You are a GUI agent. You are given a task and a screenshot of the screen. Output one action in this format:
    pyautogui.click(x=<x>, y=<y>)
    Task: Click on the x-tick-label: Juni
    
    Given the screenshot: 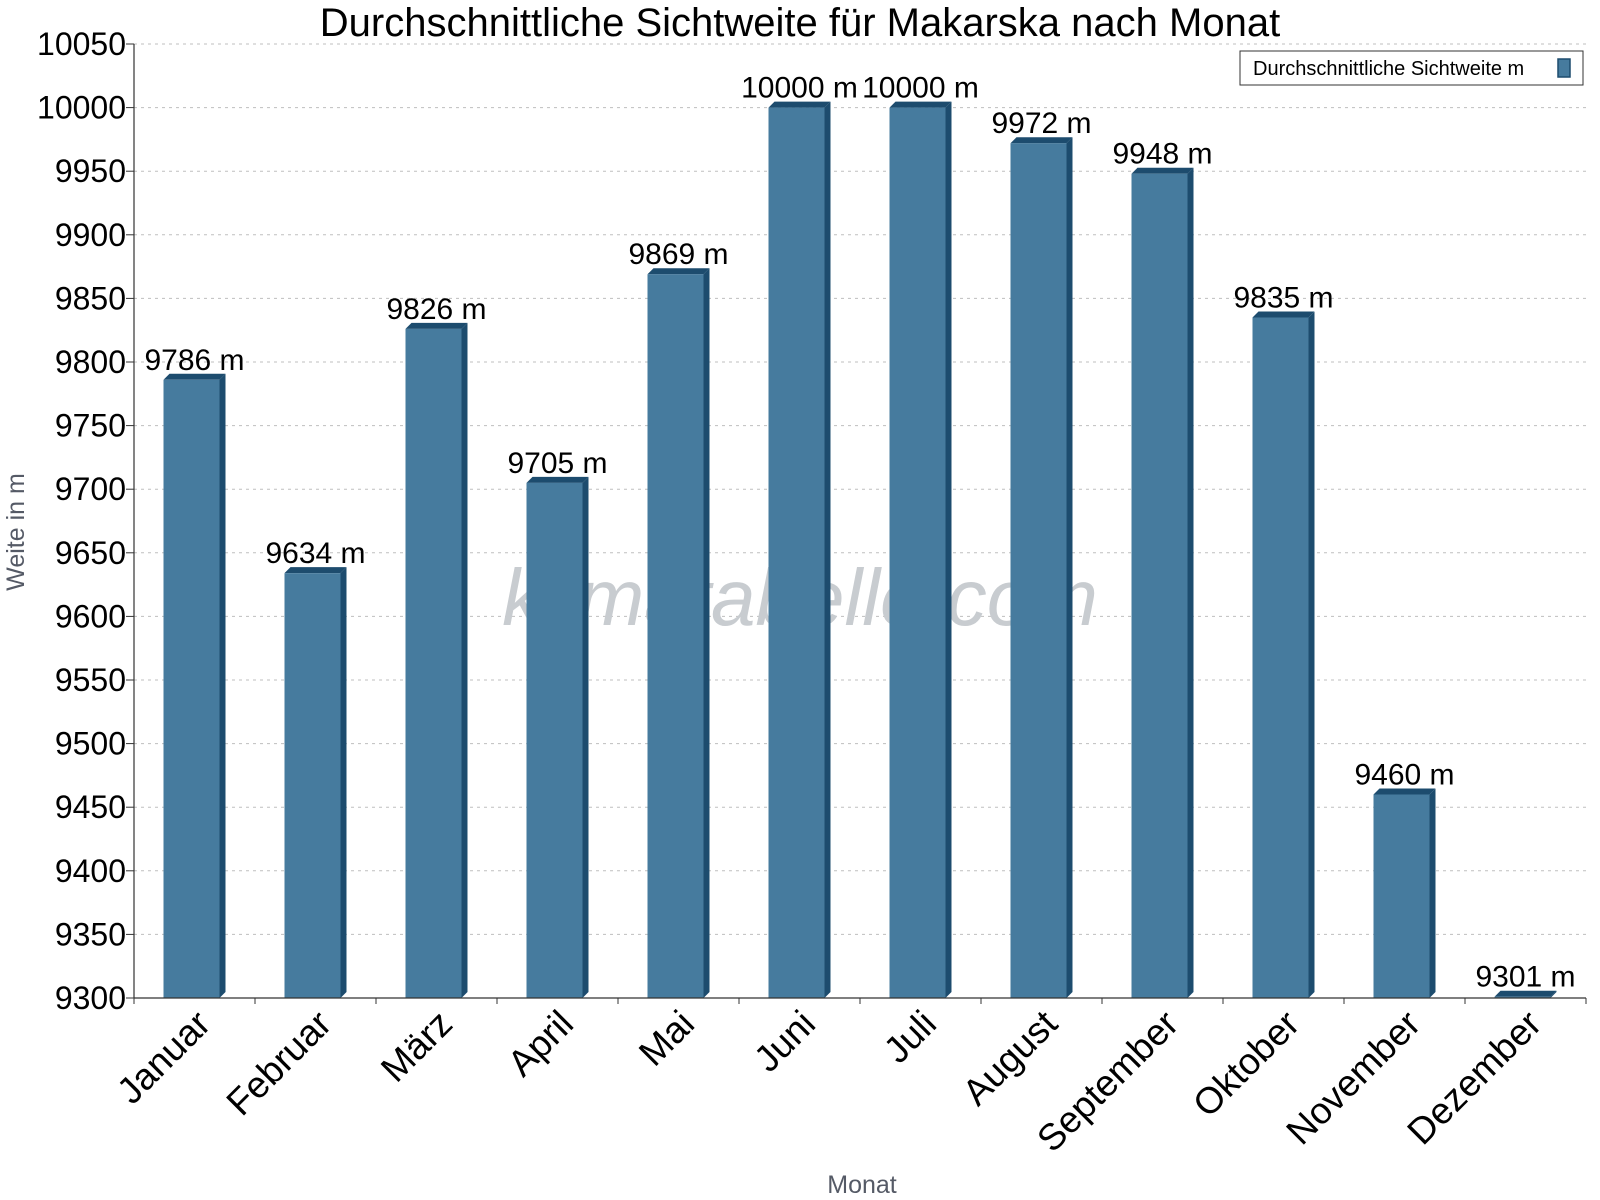 What is the action you would take?
    pyautogui.click(x=784, y=1041)
    